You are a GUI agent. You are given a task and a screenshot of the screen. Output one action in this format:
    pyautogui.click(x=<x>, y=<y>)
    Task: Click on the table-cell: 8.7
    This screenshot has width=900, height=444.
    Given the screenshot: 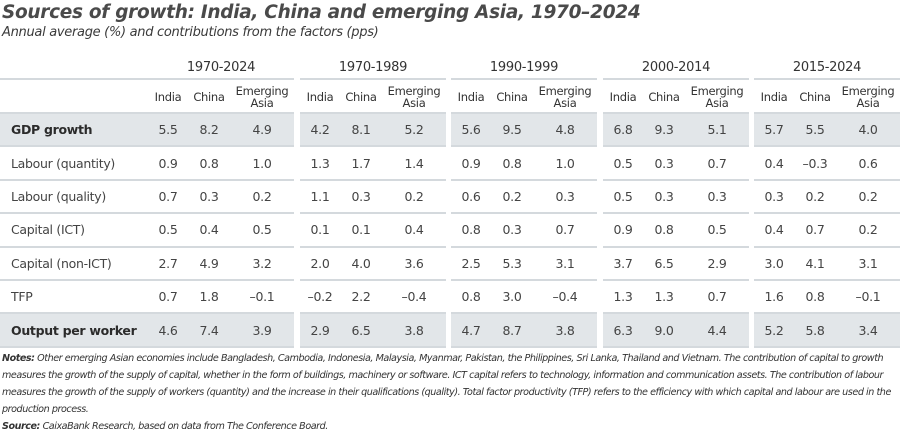 What is the action you would take?
    pyautogui.click(x=512, y=330)
    